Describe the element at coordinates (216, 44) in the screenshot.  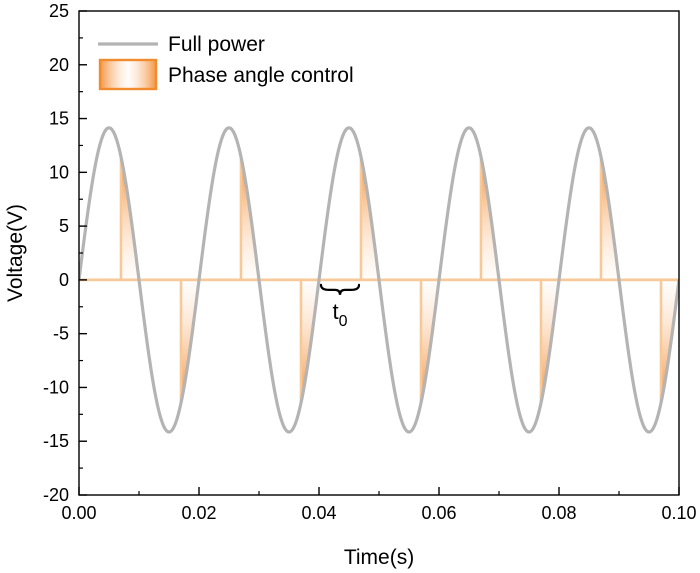
I see `legend-label-full-power: Full power` at that location.